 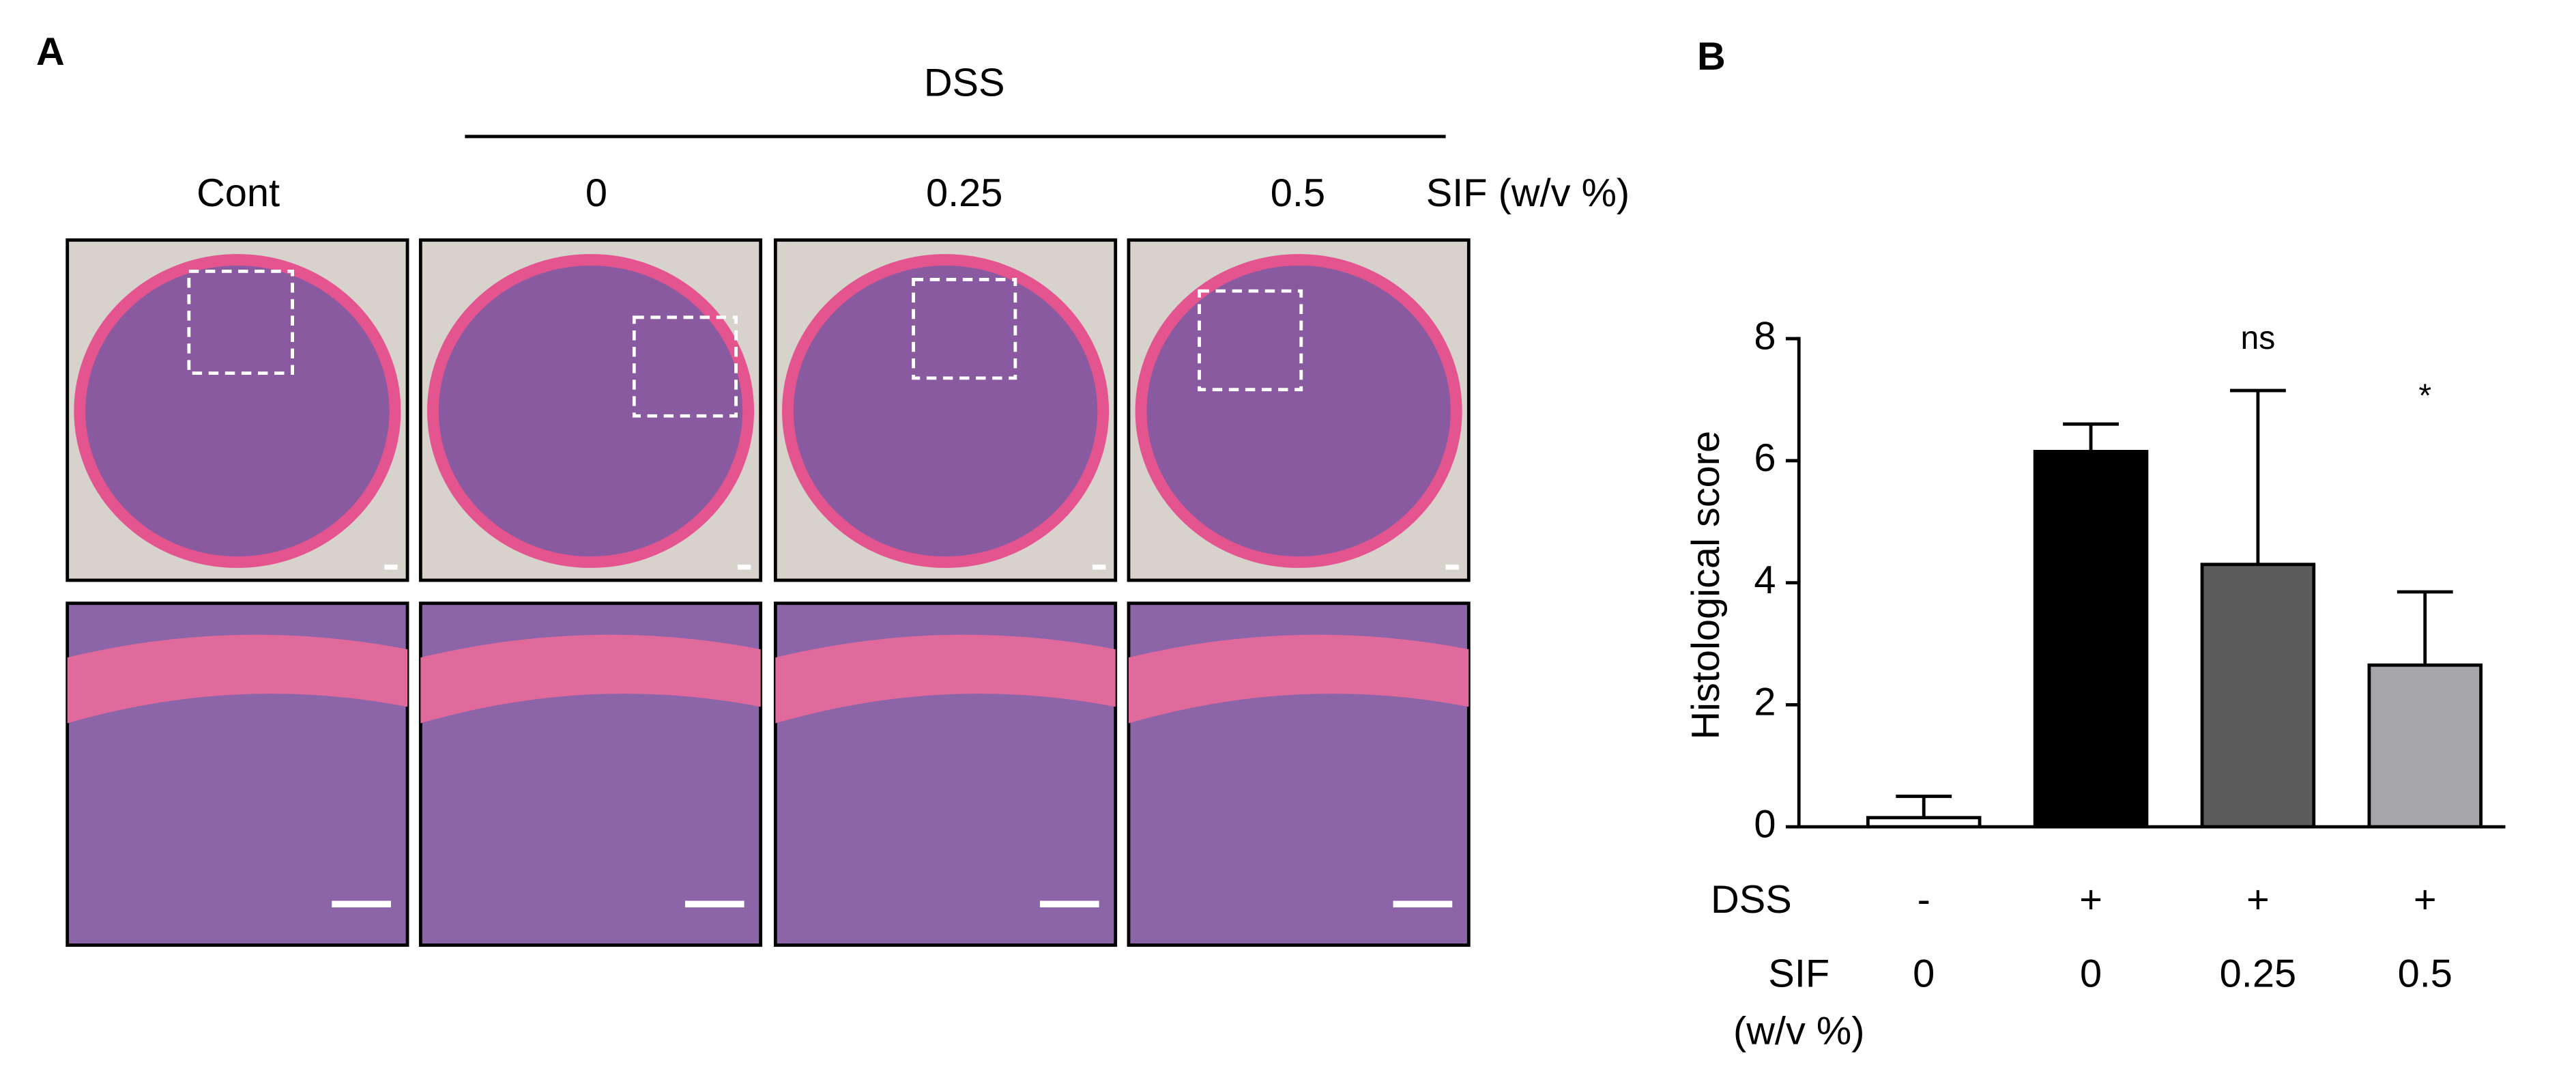 I want to click on y-tick-label: 8, so click(x=1765, y=336).